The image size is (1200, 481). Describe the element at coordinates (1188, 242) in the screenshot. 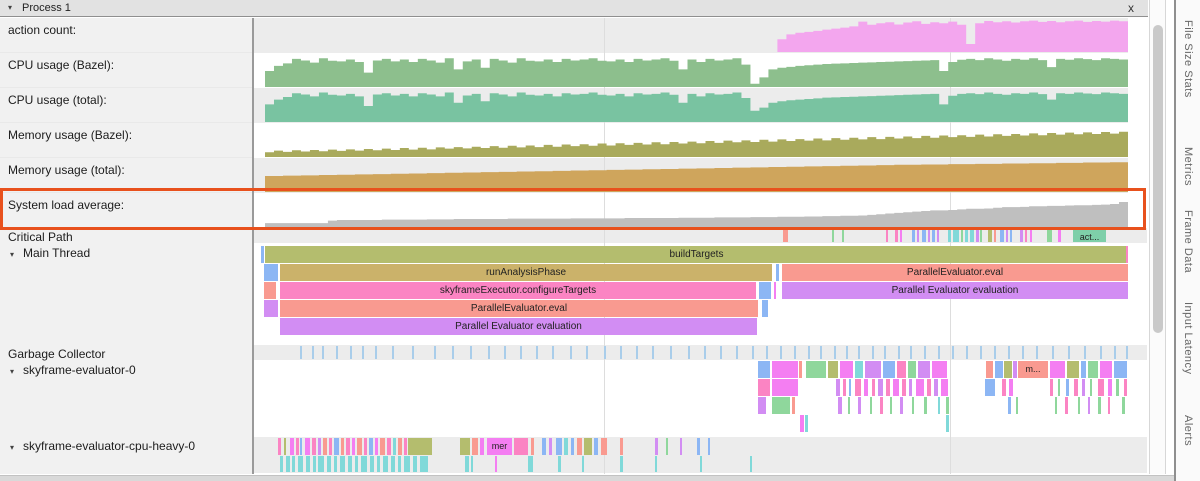

I see `tab-frame-data: Frame Data` at that location.